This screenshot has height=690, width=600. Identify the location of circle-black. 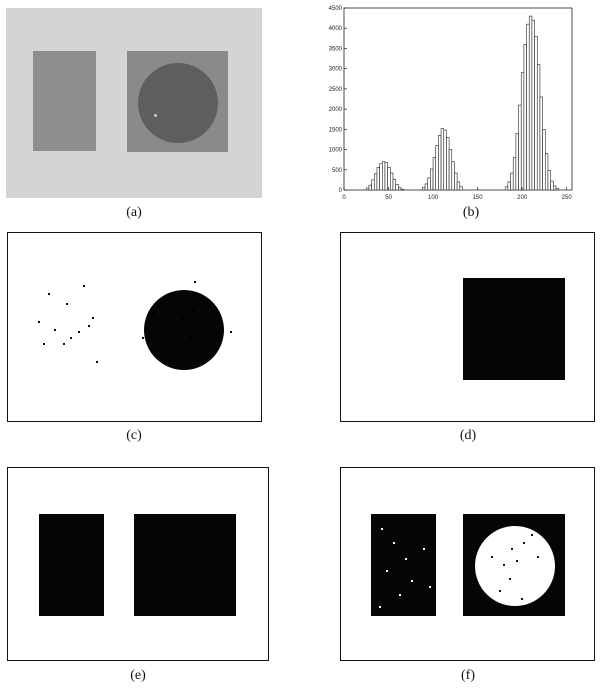
(184, 330).